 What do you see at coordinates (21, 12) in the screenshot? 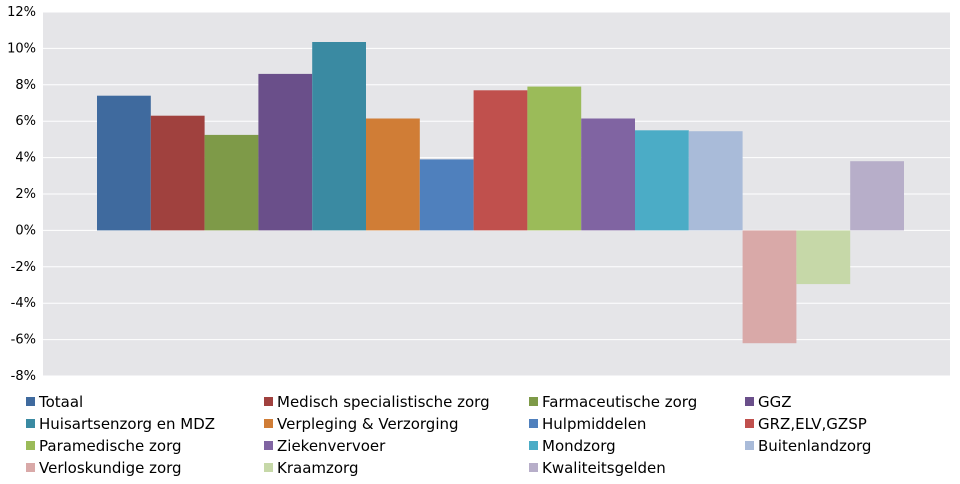
I see `y-tick-label: 12%` at bounding box center [21, 12].